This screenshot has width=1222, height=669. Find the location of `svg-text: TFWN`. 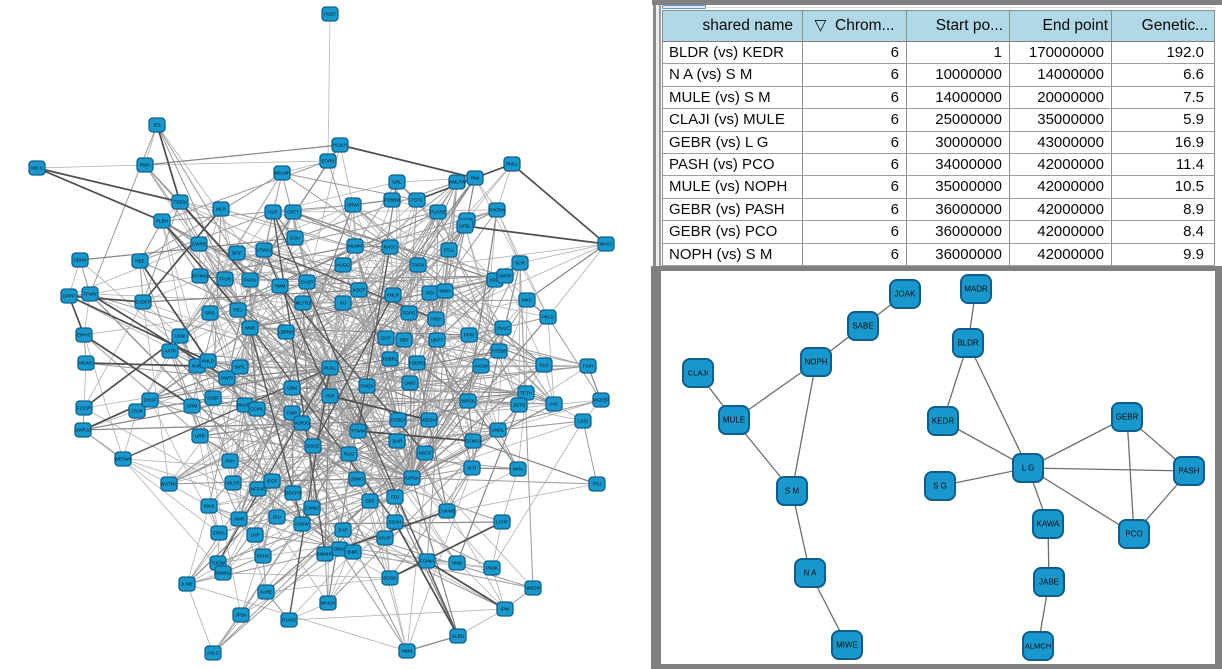

svg-text: TFWN is located at coordinates (90, 294).